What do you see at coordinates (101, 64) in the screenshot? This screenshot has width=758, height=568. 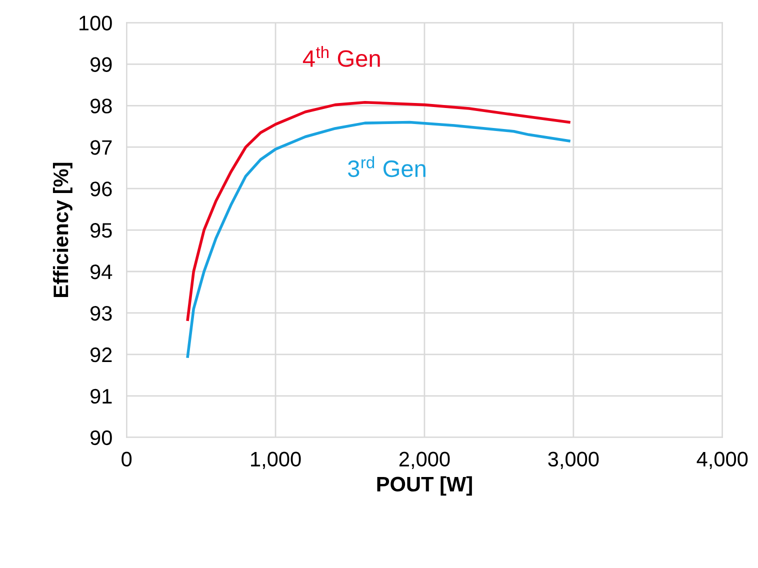 I see `y-tick-label: 99` at bounding box center [101, 64].